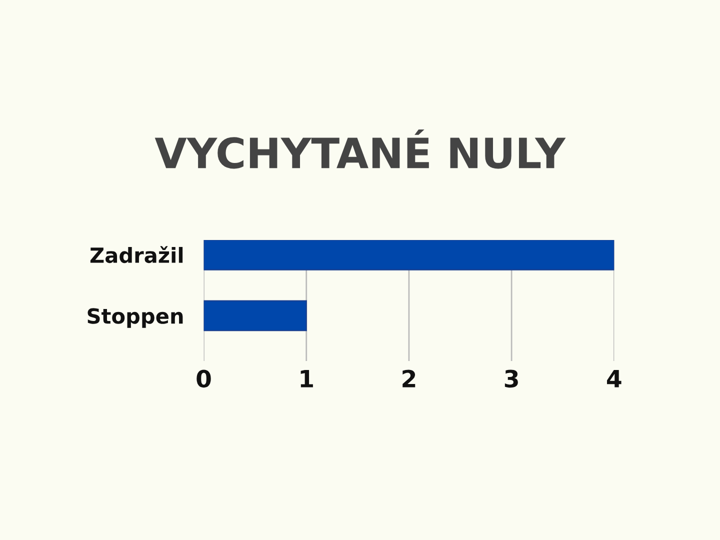 Image resolution: width=720 pixels, height=540 pixels. What do you see at coordinates (306, 379) in the screenshot?
I see `x-tick-label: 1` at bounding box center [306, 379].